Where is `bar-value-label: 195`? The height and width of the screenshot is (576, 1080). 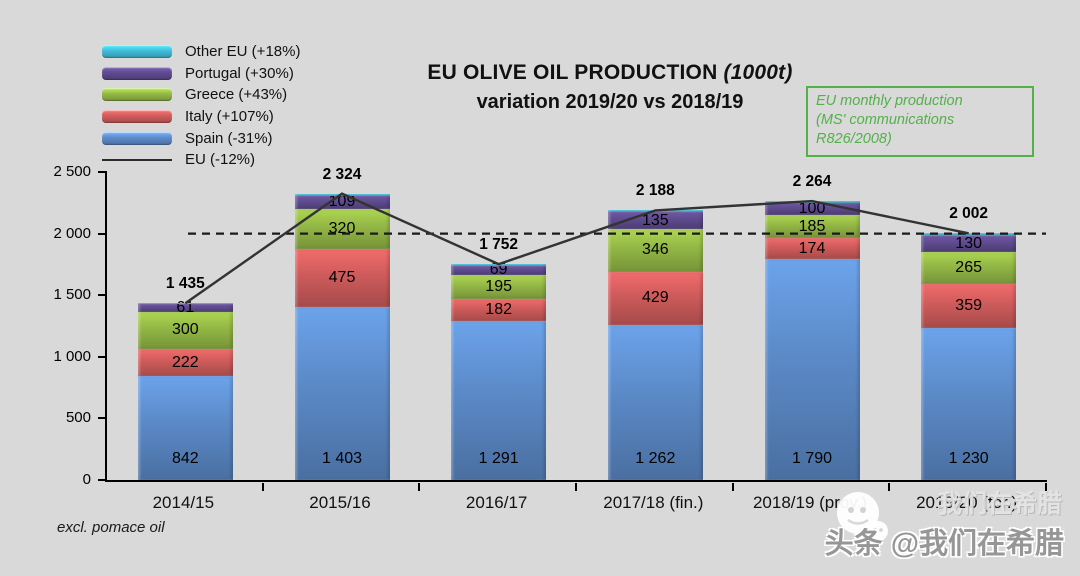 bar-value-label: 195 is located at coordinates (498, 286).